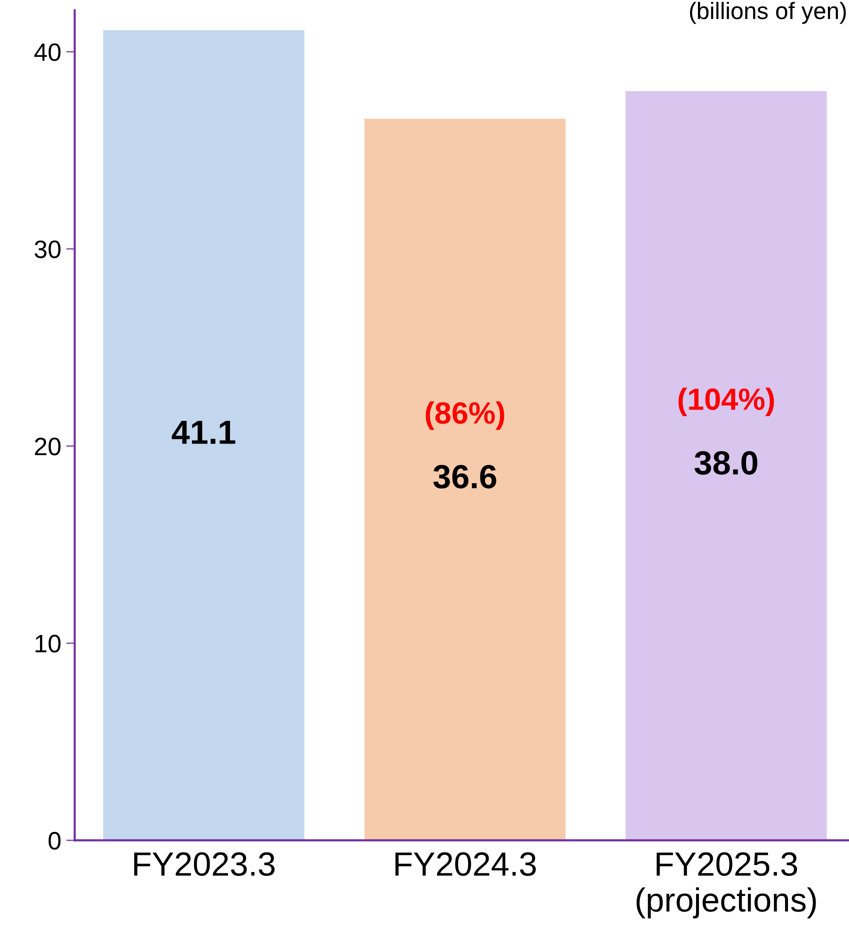 The height and width of the screenshot is (941, 849). What do you see at coordinates (47, 52) in the screenshot?
I see `y-tick-label: 40` at bounding box center [47, 52].